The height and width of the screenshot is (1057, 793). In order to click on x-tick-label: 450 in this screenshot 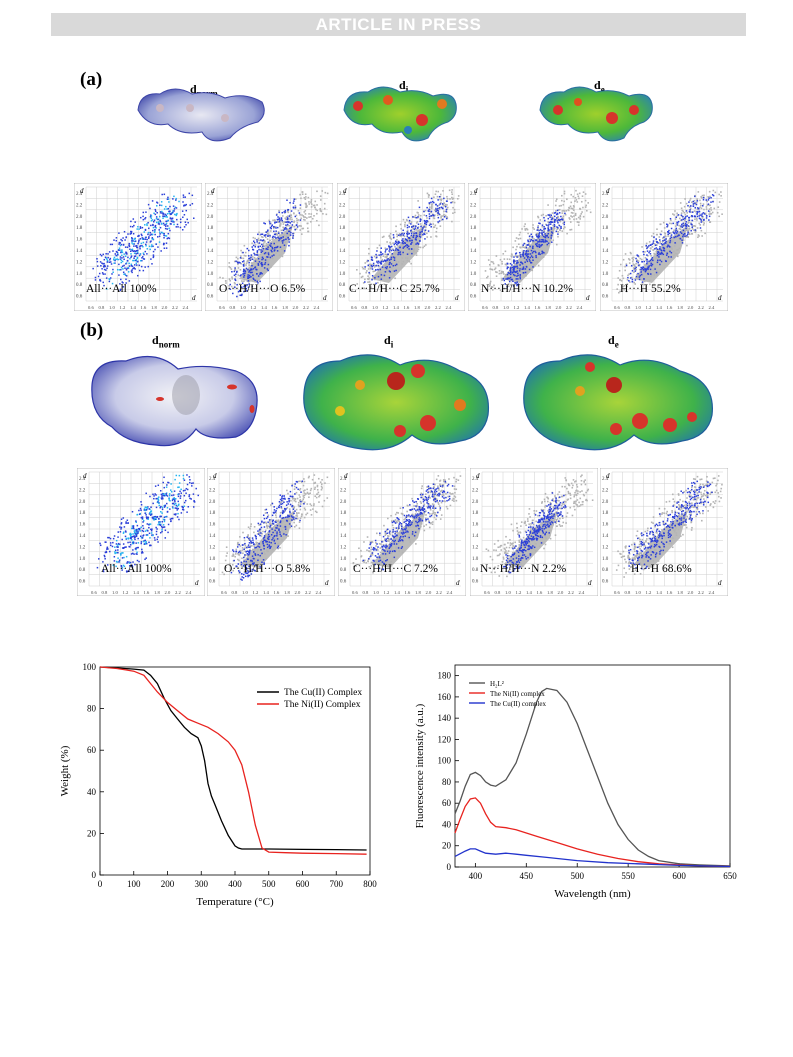, I will do `click(527, 876)`.